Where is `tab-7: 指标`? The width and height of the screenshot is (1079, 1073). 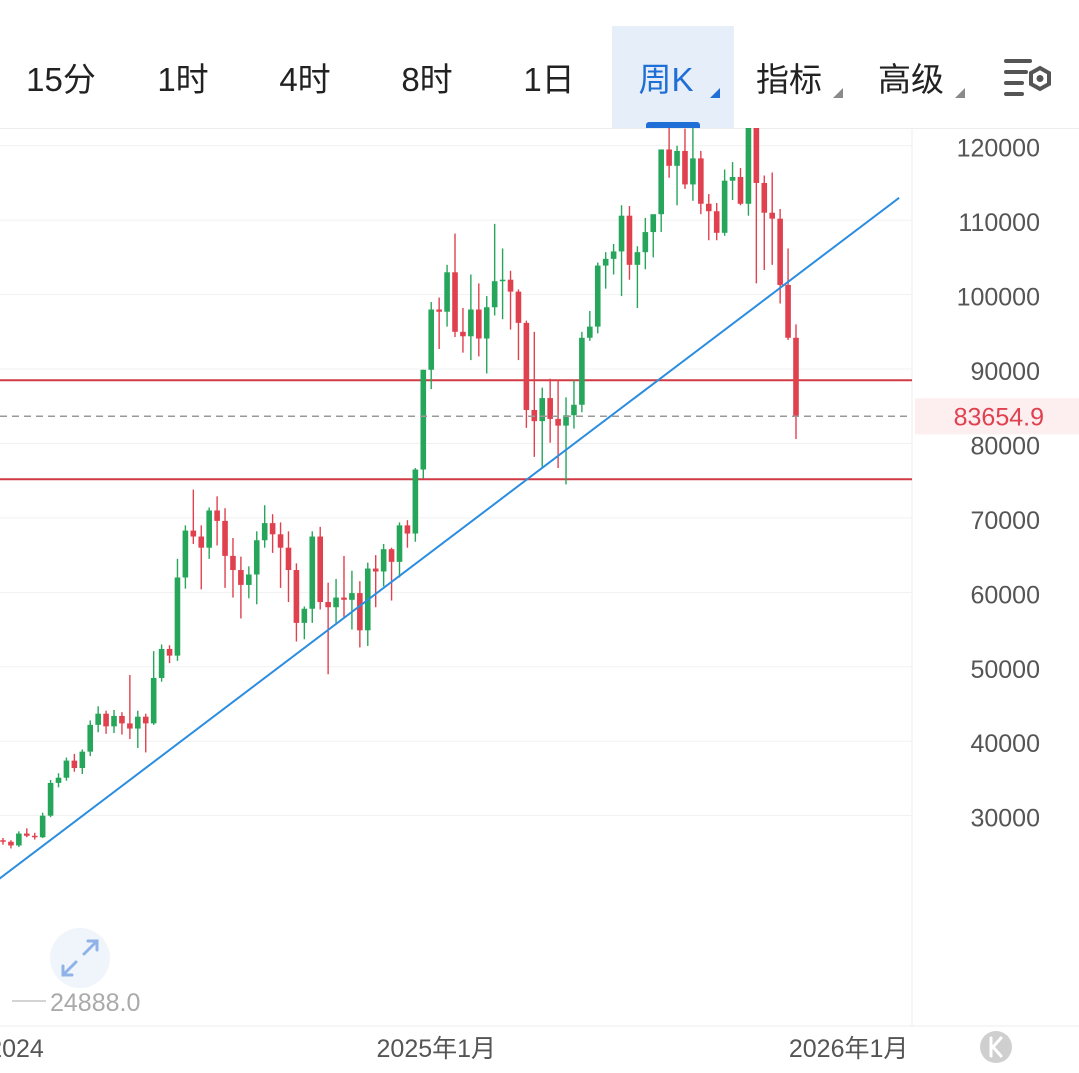
tab-7: 指标 is located at coordinates (796, 77).